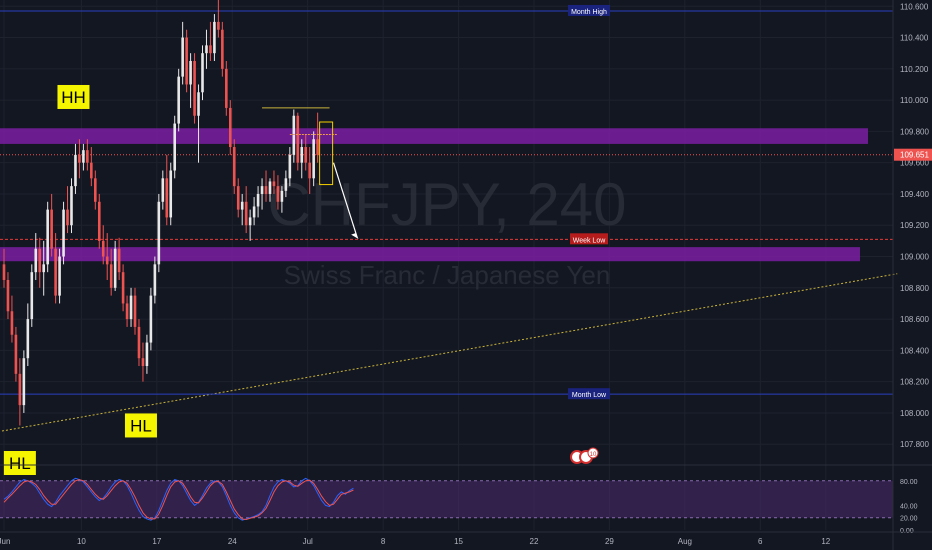  What do you see at coordinates (760, 541) in the screenshot?
I see `time-tick-label: 6` at bounding box center [760, 541].